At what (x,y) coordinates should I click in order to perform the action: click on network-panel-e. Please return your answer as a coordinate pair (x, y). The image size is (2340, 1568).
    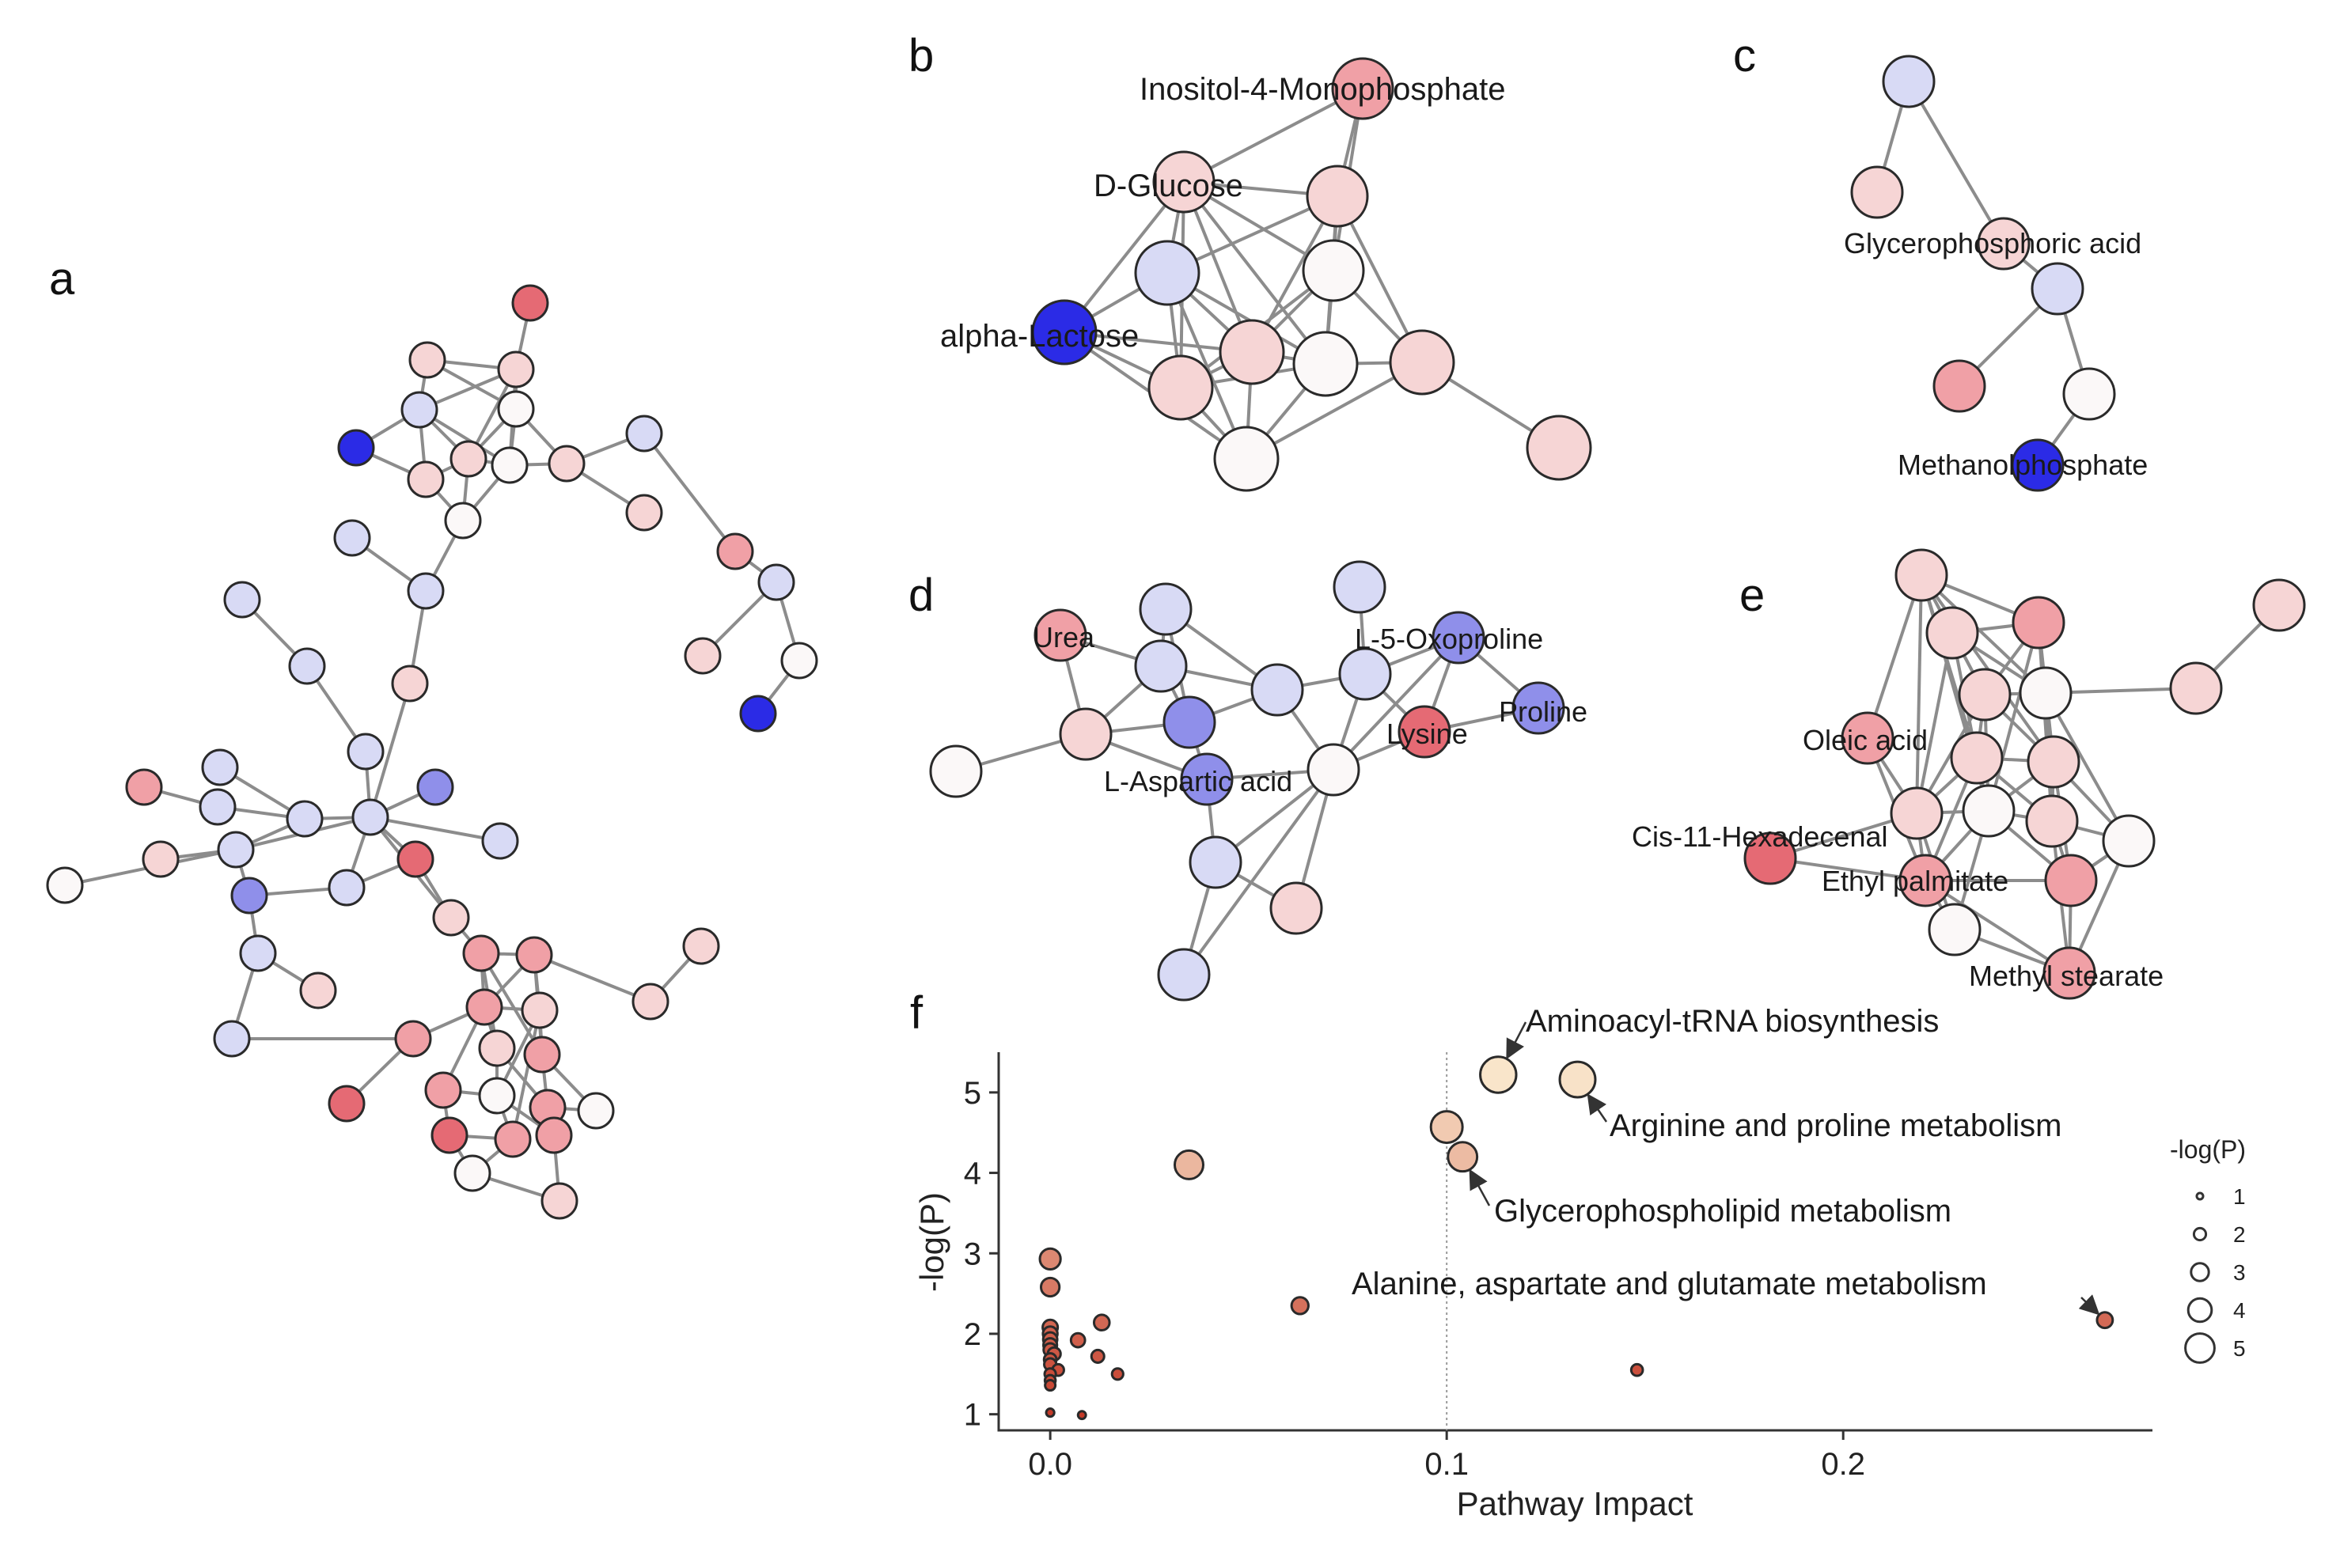
    Looking at the image, I should click on (2024, 774).